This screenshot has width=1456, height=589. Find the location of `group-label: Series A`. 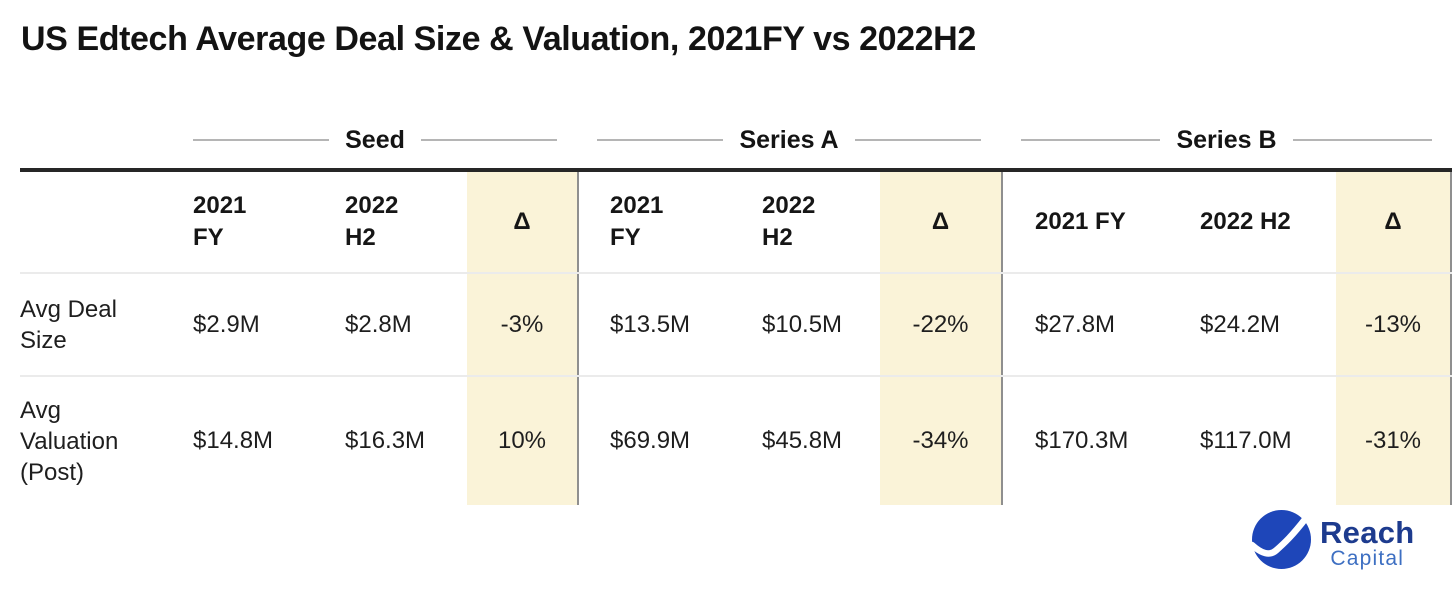

group-label: Series A is located at coordinates (789, 139).